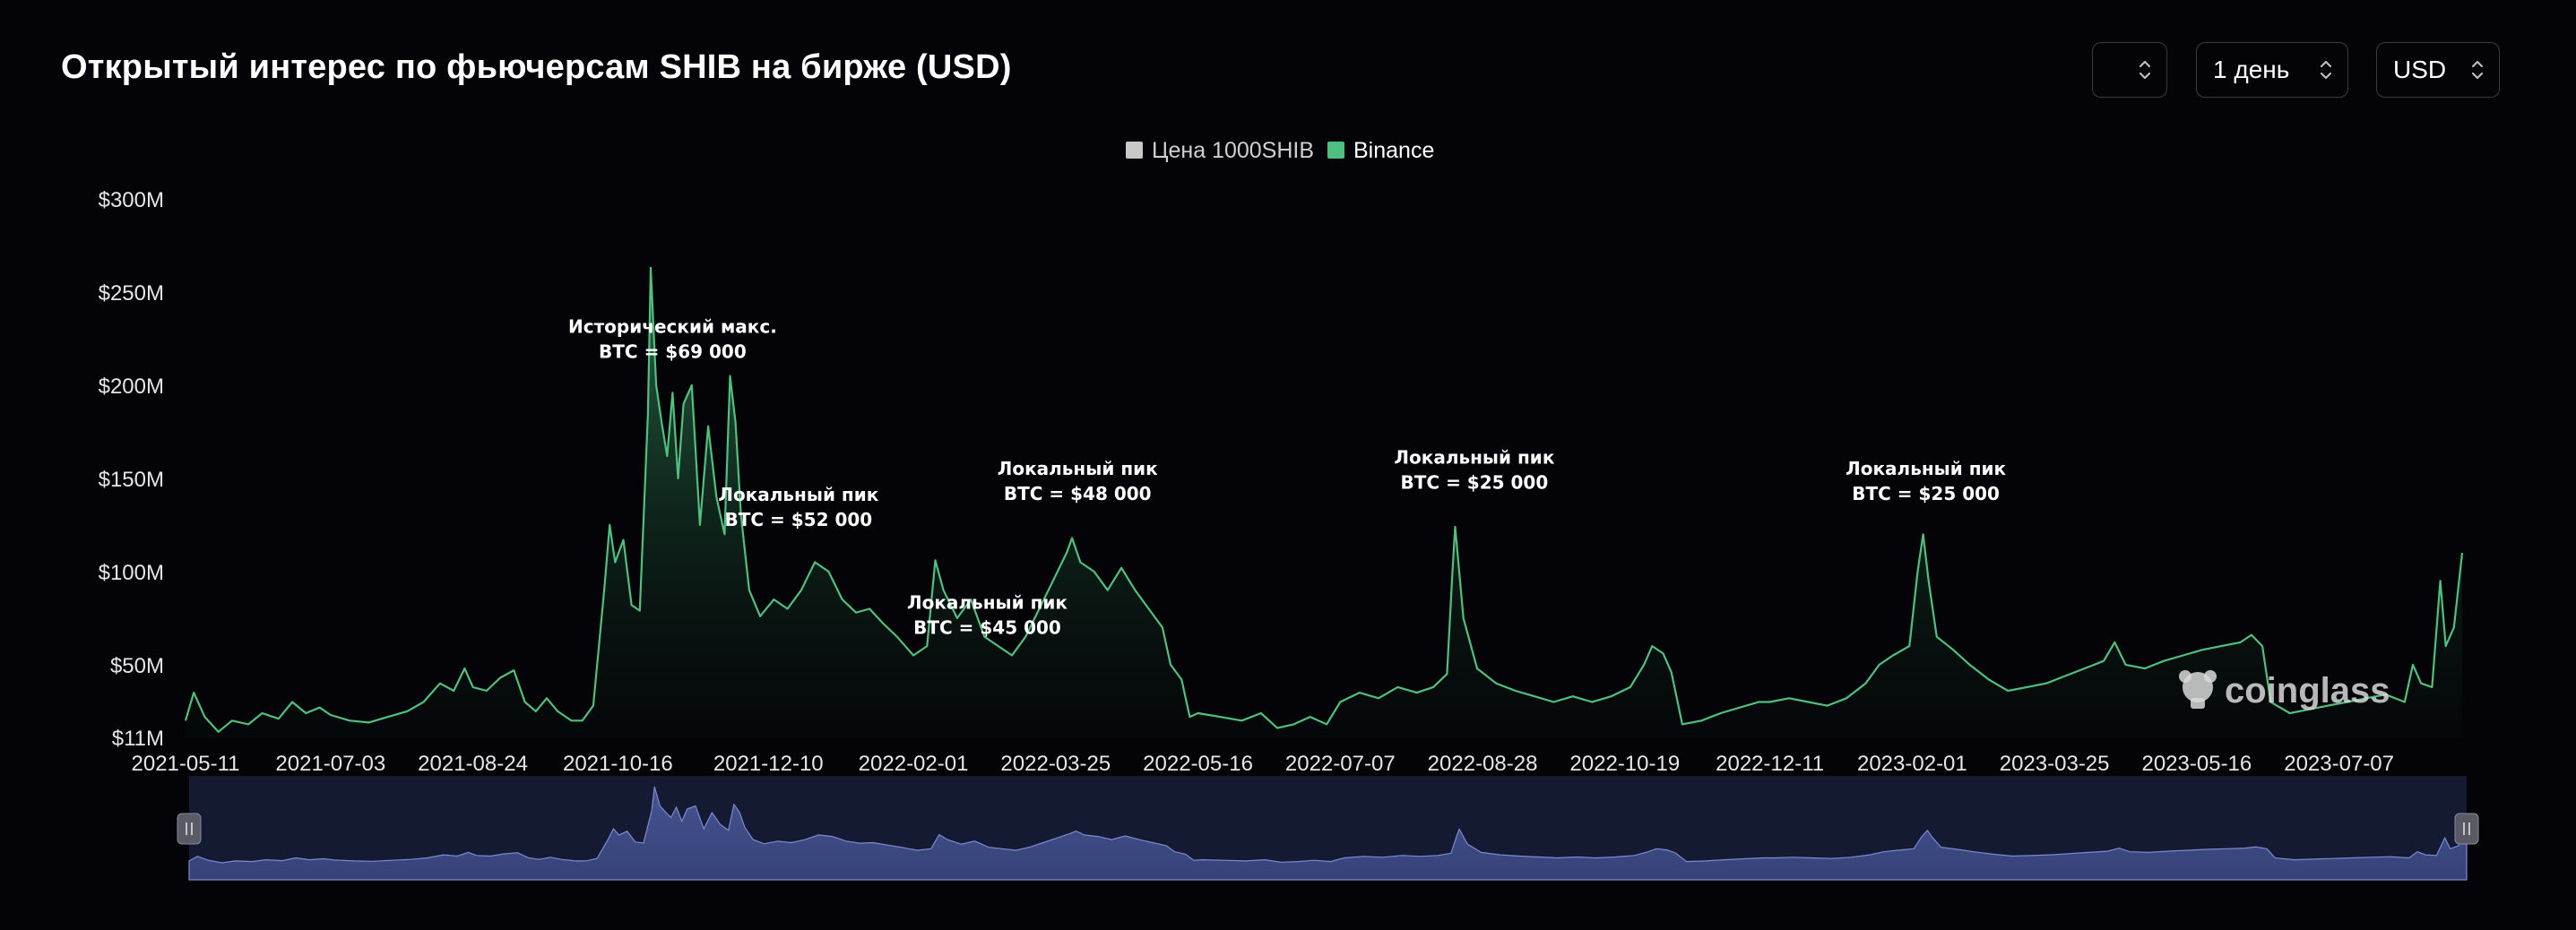 The image size is (2576, 930). What do you see at coordinates (131, 480) in the screenshot?
I see `y-tick-label: $150M` at bounding box center [131, 480].